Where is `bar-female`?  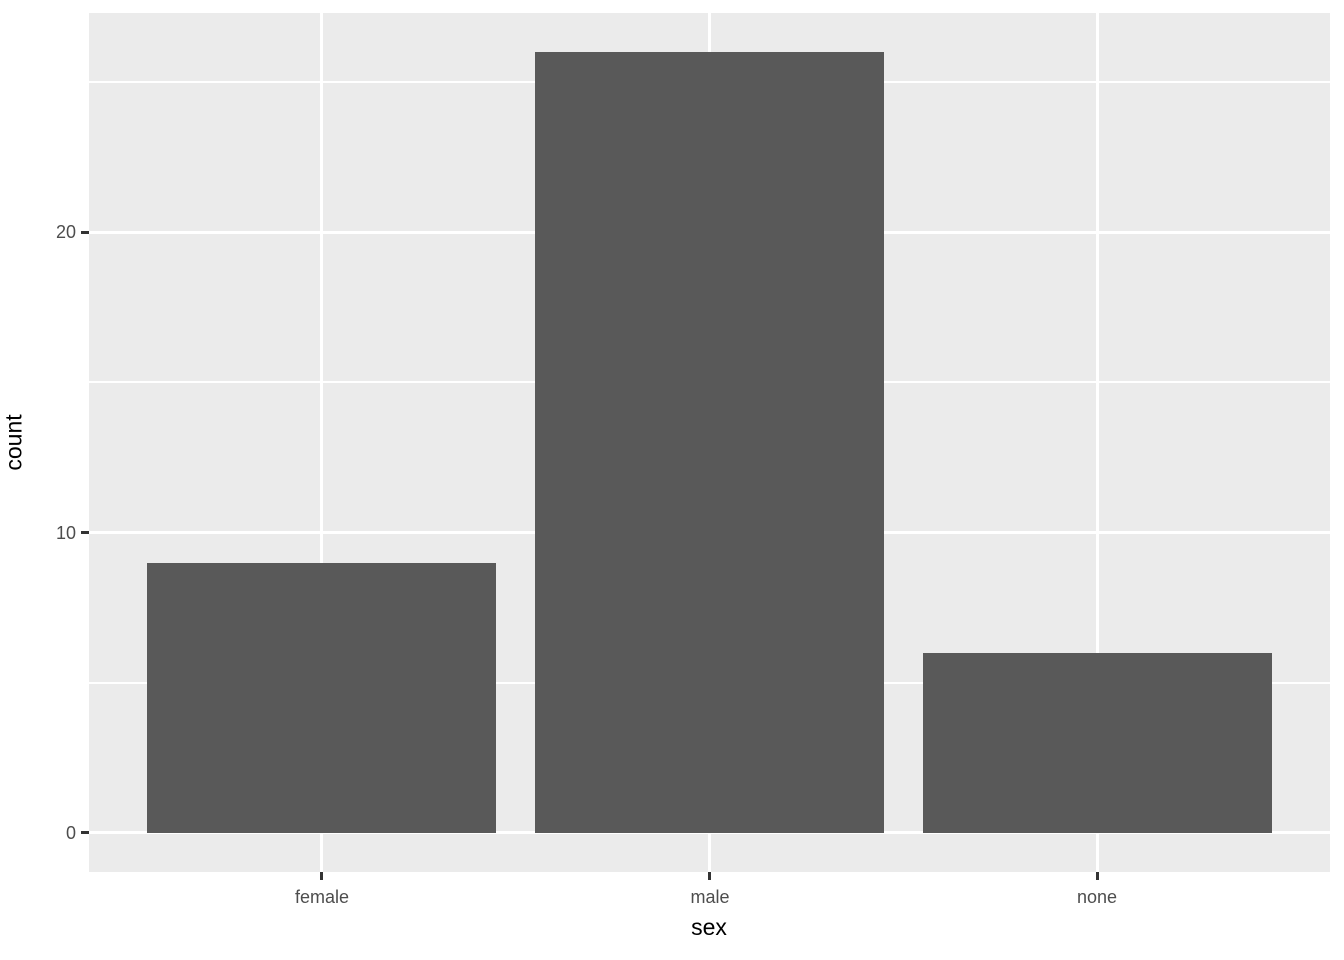 bar-female is located at coordinates (321, 698).